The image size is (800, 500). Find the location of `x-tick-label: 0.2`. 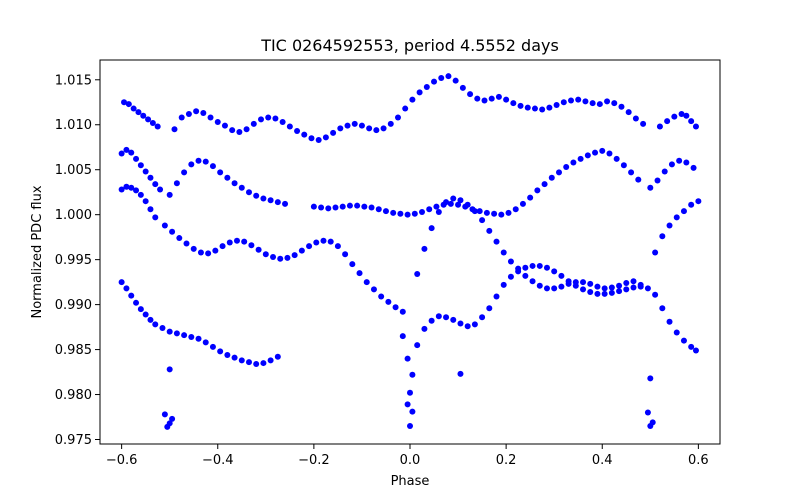

x-tick-label: 0.2 is located at coordinates (506, 460).